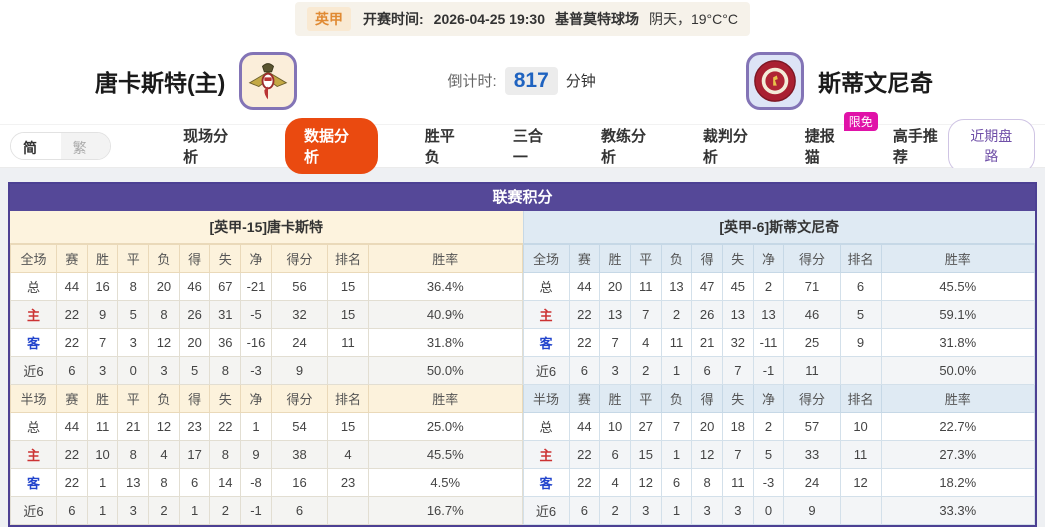  I want to click on row-label: 总, so click(33, 426).